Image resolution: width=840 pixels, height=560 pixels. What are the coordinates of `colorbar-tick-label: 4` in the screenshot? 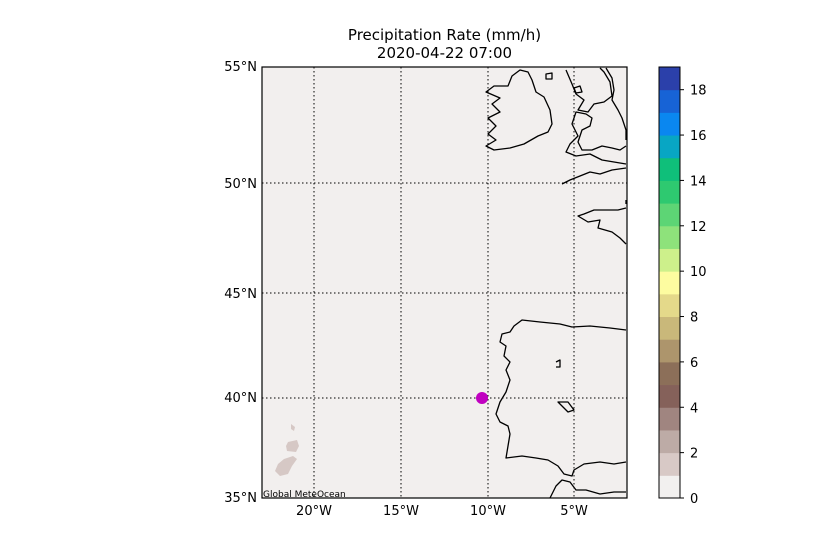 It's located at (694, 408).